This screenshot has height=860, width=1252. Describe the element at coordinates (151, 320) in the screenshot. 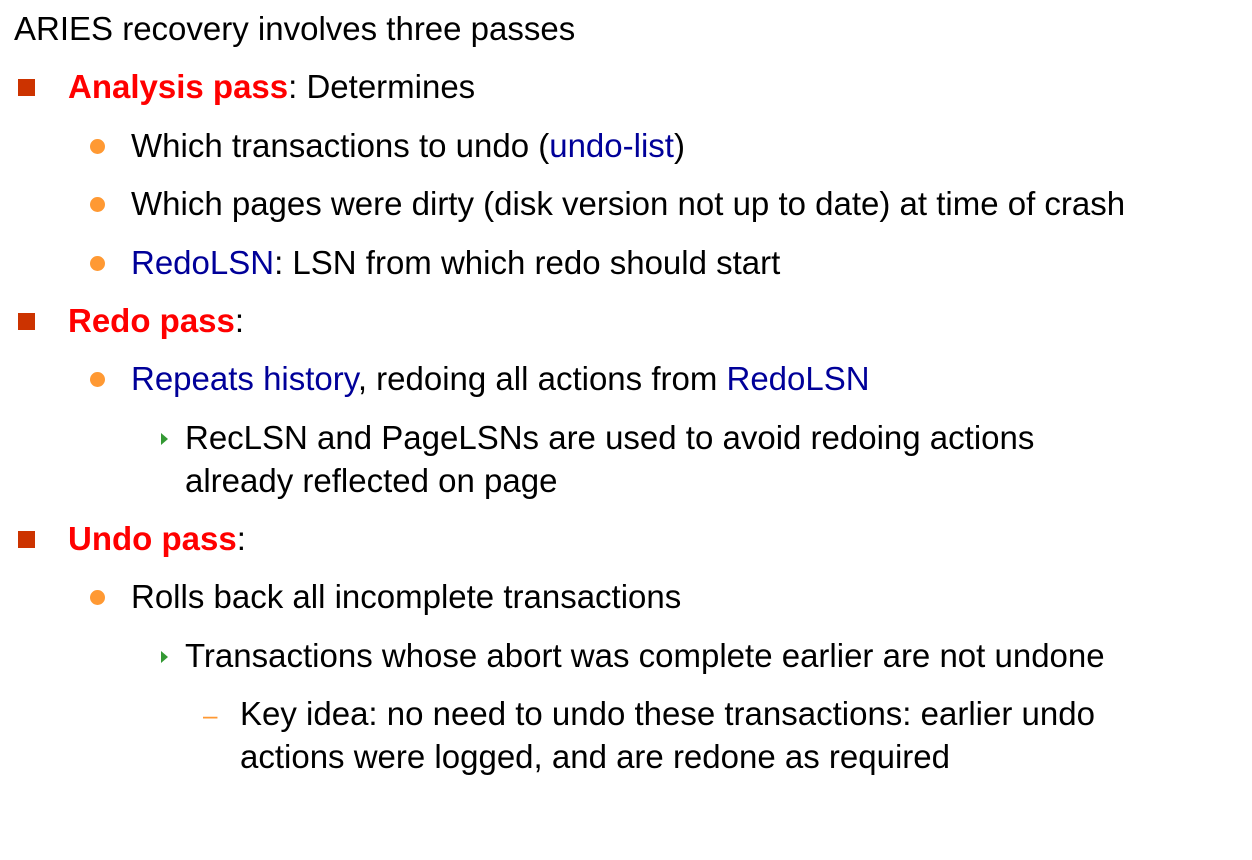

I see `redo-pass-heading: Redo pass` at that location.